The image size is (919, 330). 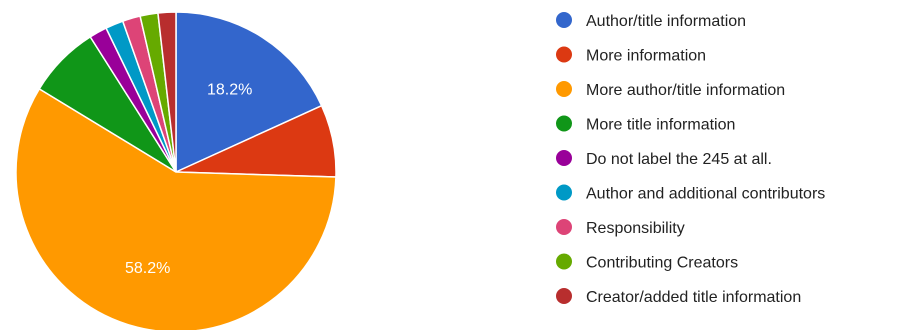 I want to click on legend-label: Contributing Creators, so click(x=662, y=263).